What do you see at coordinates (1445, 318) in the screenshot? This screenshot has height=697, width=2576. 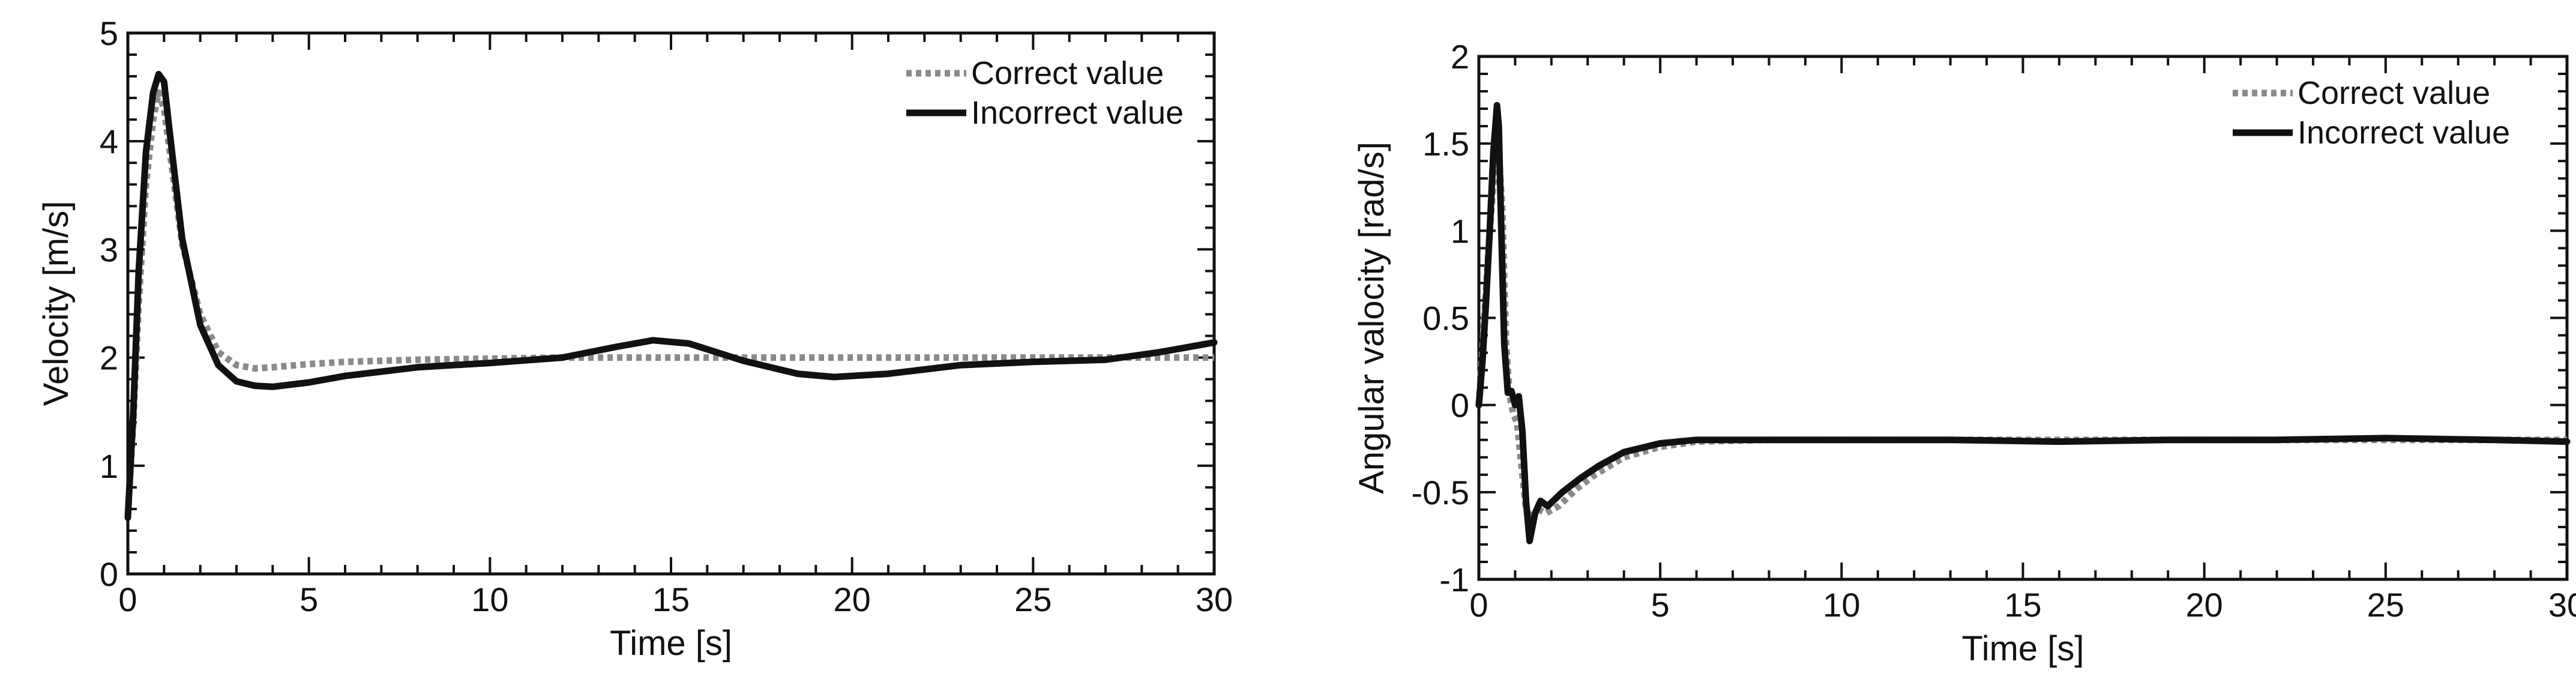 I see `y-tick-label: 0.5` at bounding box center [1445, 318].